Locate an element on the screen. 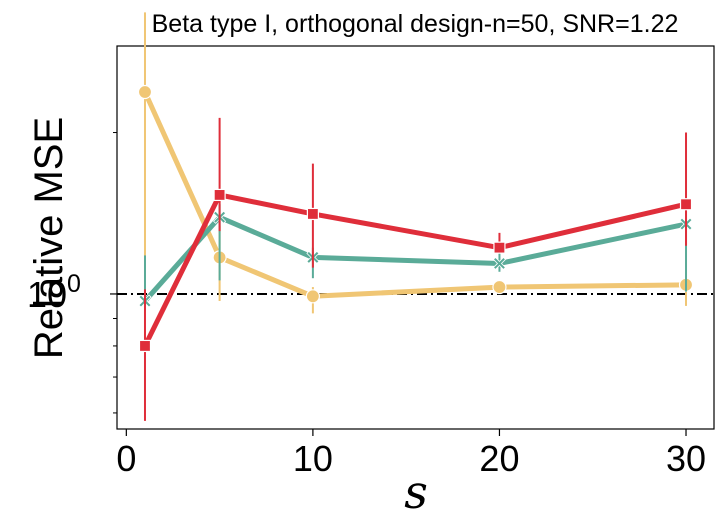 The height and width of the screenshot is (524, 724). y-axis-label: Relative MSE is located at coordinates (49, 238).